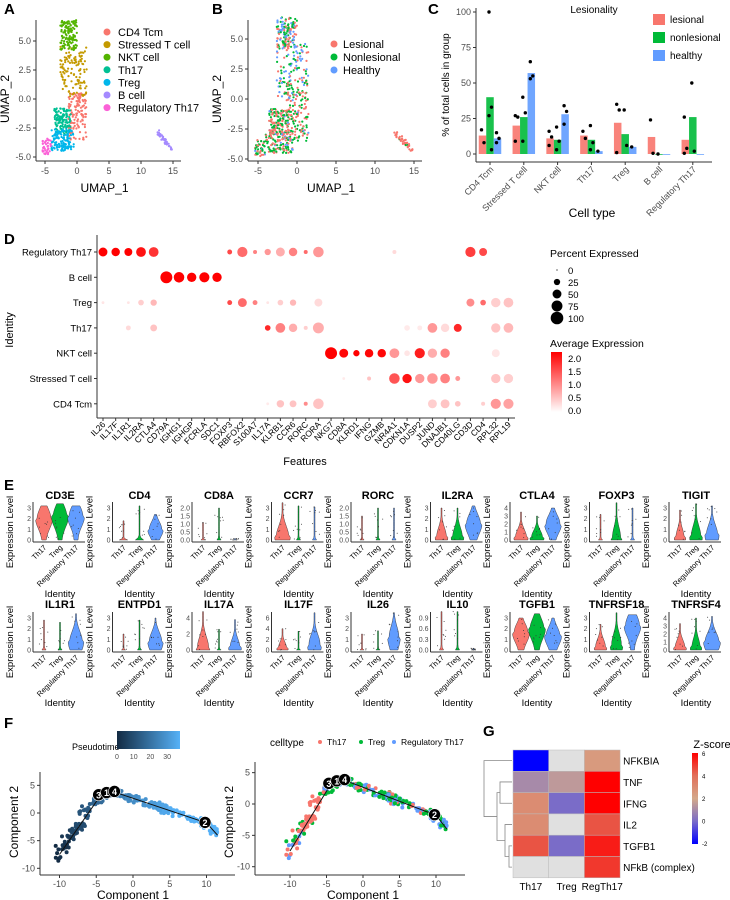 Image resolution: width=730 pixels, height=900 pixels. Describe the element at coordinates (685, 146) in the screenshot. I see `bar-lesional` at that location.